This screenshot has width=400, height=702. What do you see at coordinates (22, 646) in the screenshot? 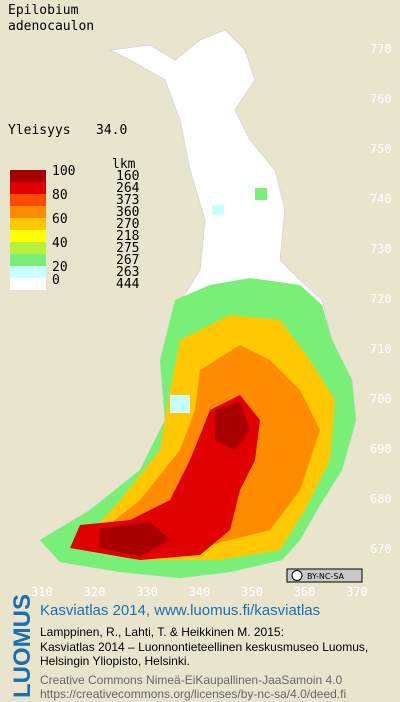
I see `brand: LUOMUS` at bounding box center [22, 646].